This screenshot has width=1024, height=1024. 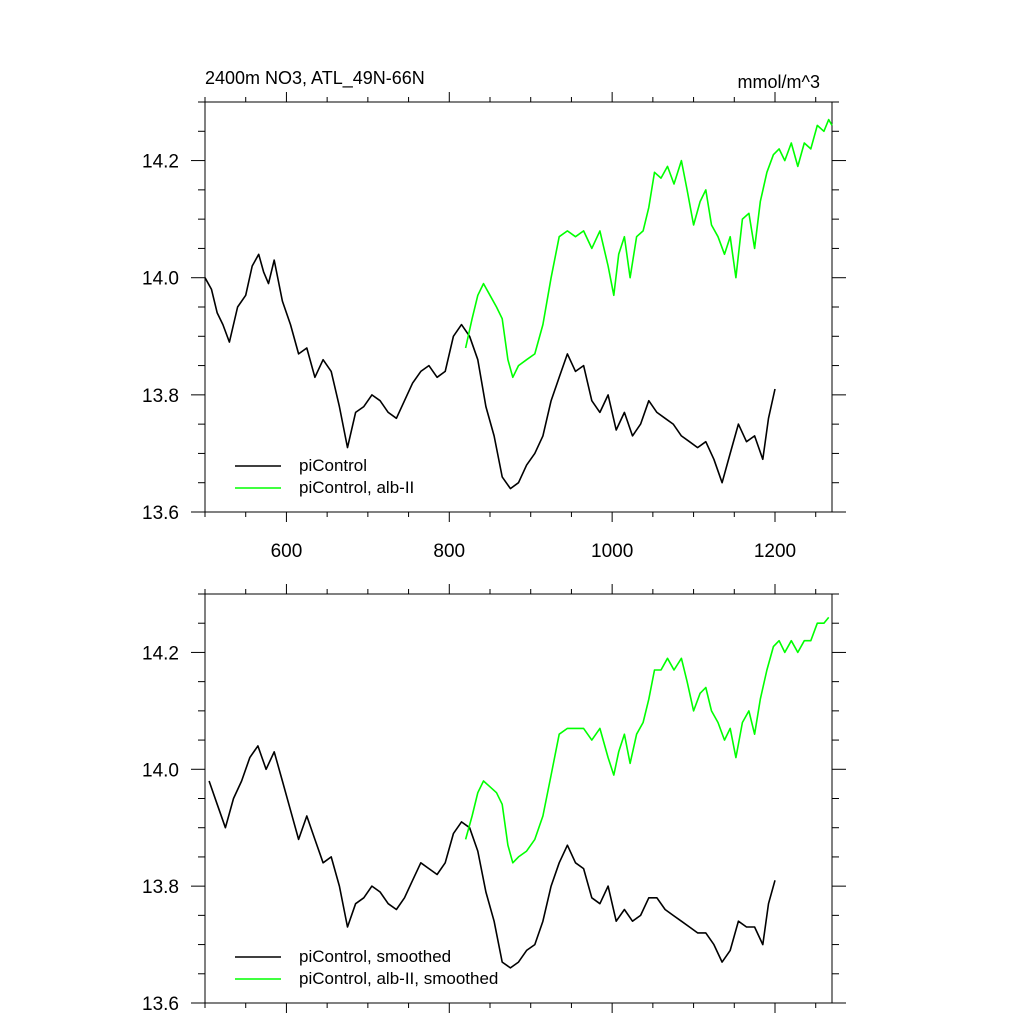 What do you see at coordinates (333, 465) in the screenshot?
I see `legend-label: piControl` at bounding box center [333, 465].